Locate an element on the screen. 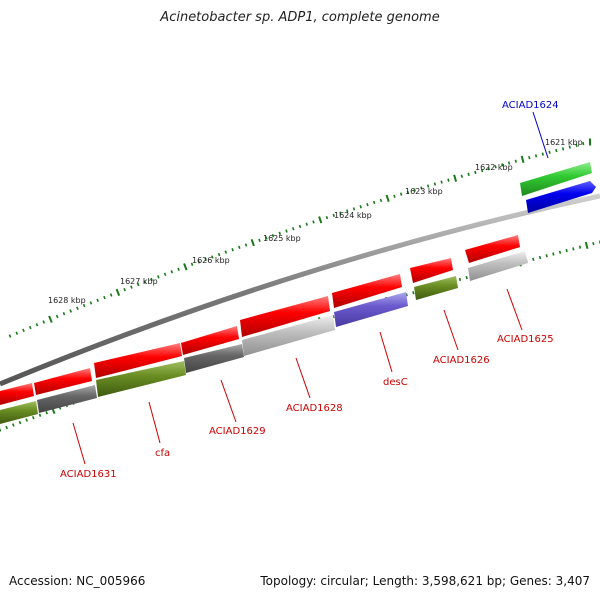  forward-strand is located at coordinates (556, 179).